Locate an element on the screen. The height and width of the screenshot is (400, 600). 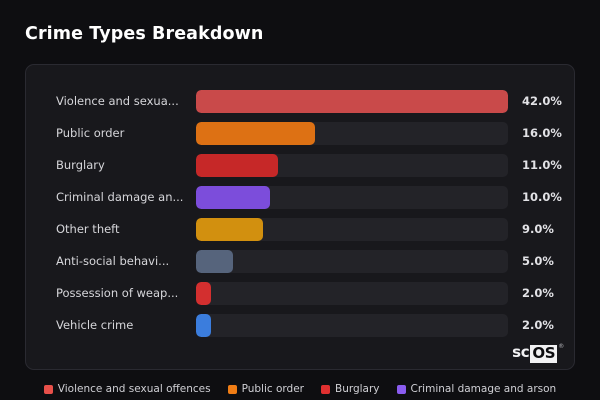
legend-item: Burglary is located at coordinates (350, 389).